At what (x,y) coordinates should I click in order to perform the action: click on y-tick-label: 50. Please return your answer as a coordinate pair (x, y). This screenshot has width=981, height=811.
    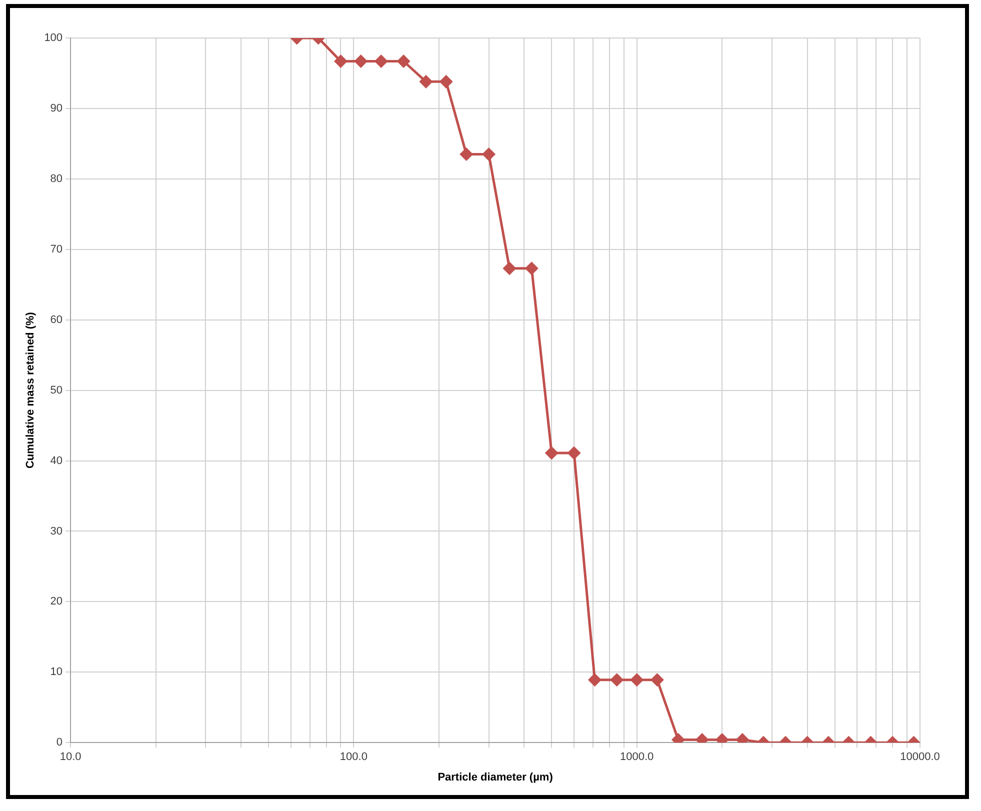
    Looking at the image, I should click on (56, 390).